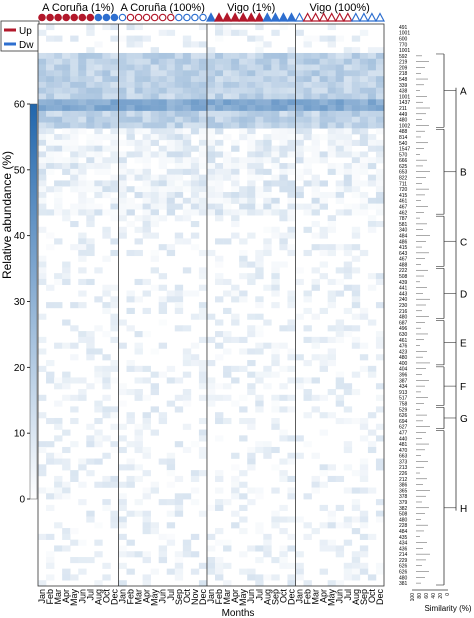 The height and width of the screenshot is (618, 474). What do you see at coordinates (163, 8) in the screenshot?
I see `panel-title: A Coruña (100%)` at bounding box center [163, 8].